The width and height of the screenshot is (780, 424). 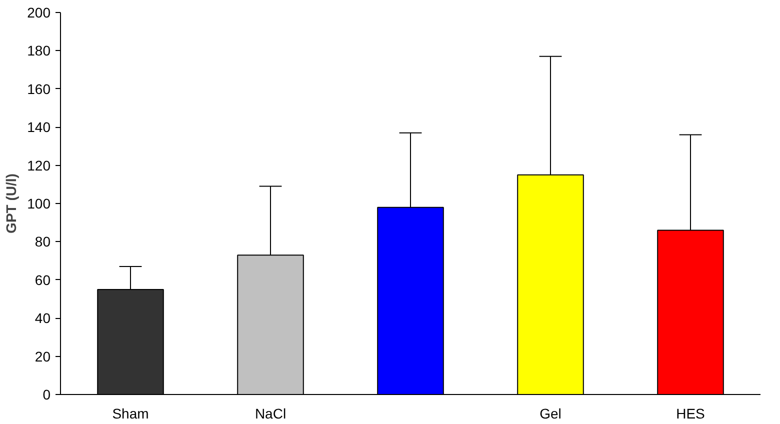 What do you see at coordinates (46, 394) in the screenshot?
I see `y-tick-label: 0` at bounding box center [46, 394].